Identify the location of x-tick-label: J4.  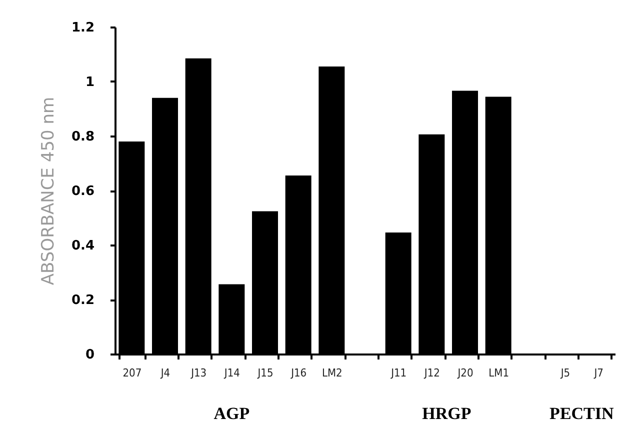
(165, 373).